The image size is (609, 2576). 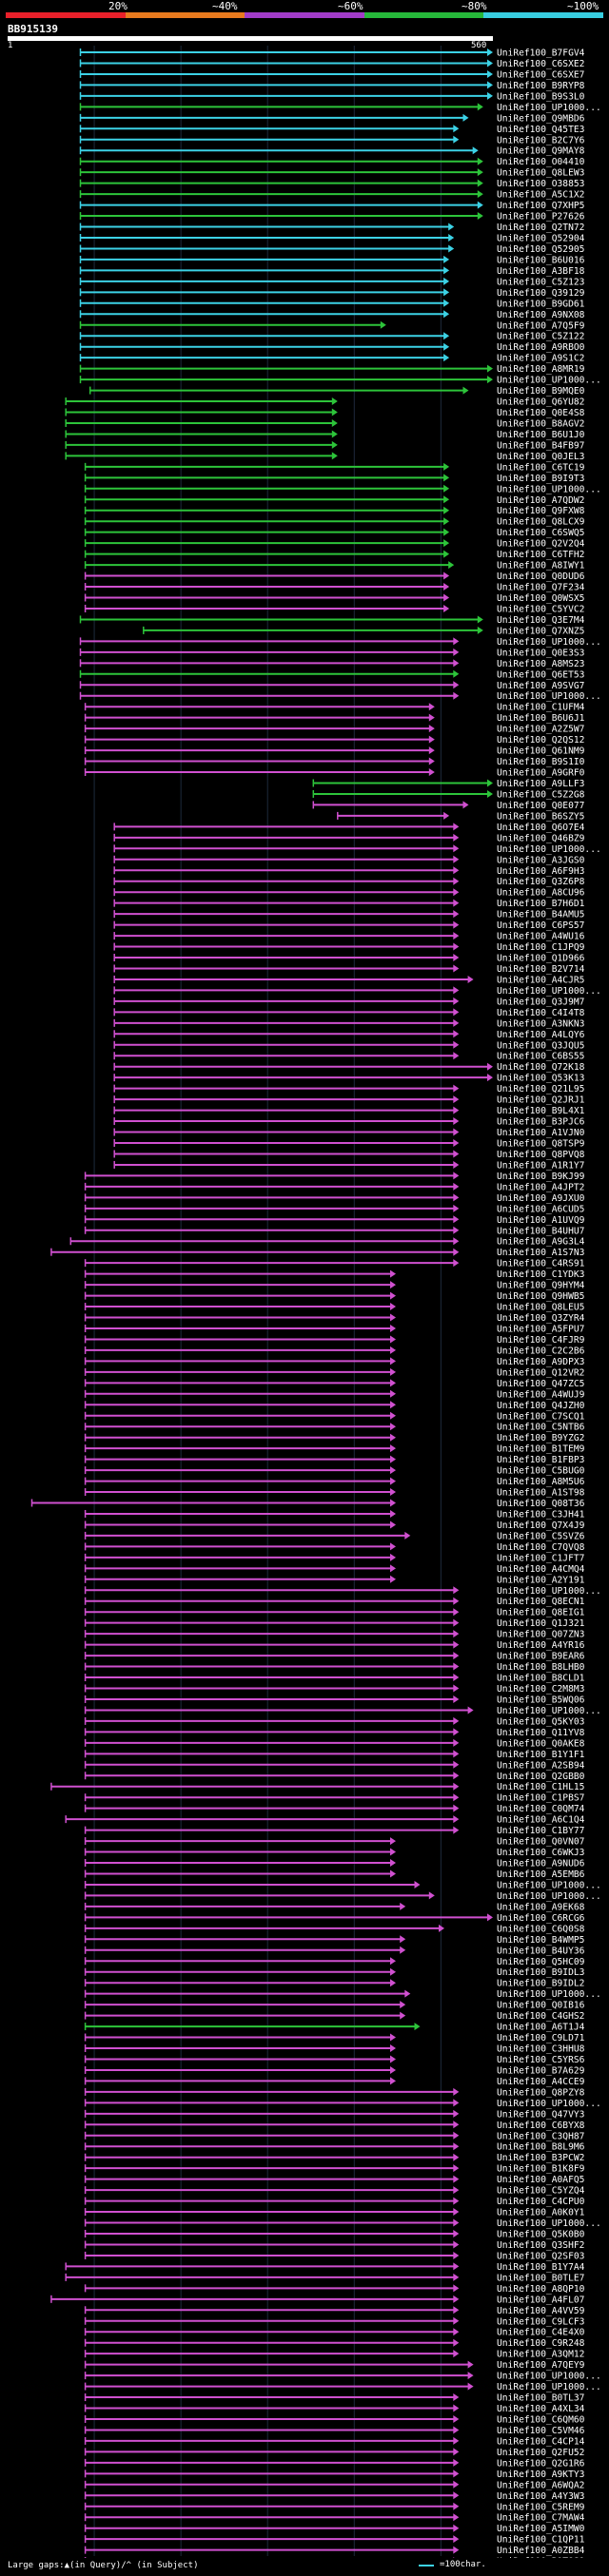 What do you see at coordinates (334, 1558) in the screenshot?
I see `hit-row: UniRef100_C1JFT7` at bounding box center [334, 1558].